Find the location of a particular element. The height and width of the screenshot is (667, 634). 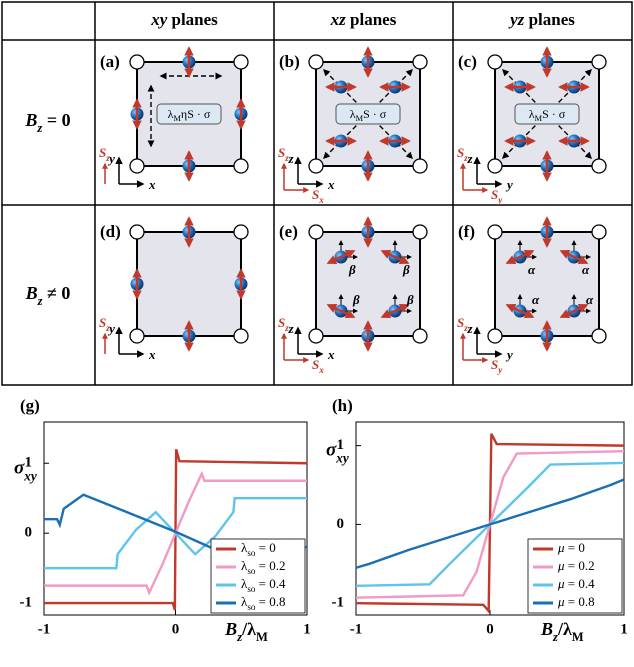

legend-entry: λso = 0.2 is located at coordinates (263, 567).